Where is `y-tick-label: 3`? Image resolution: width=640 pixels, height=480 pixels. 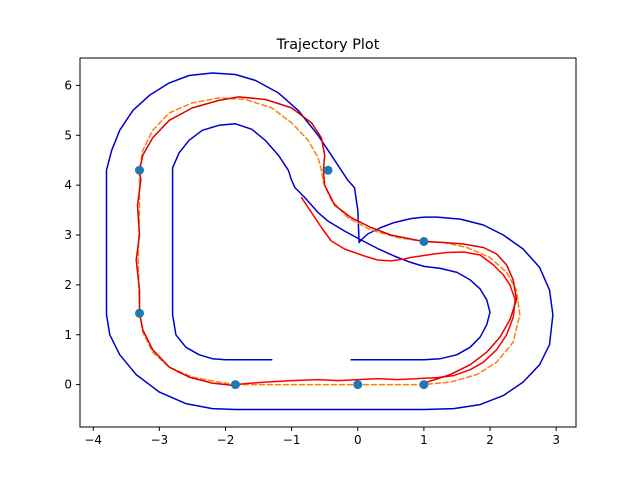
y-tick-label: 3 is located at coordinates (68, 235).